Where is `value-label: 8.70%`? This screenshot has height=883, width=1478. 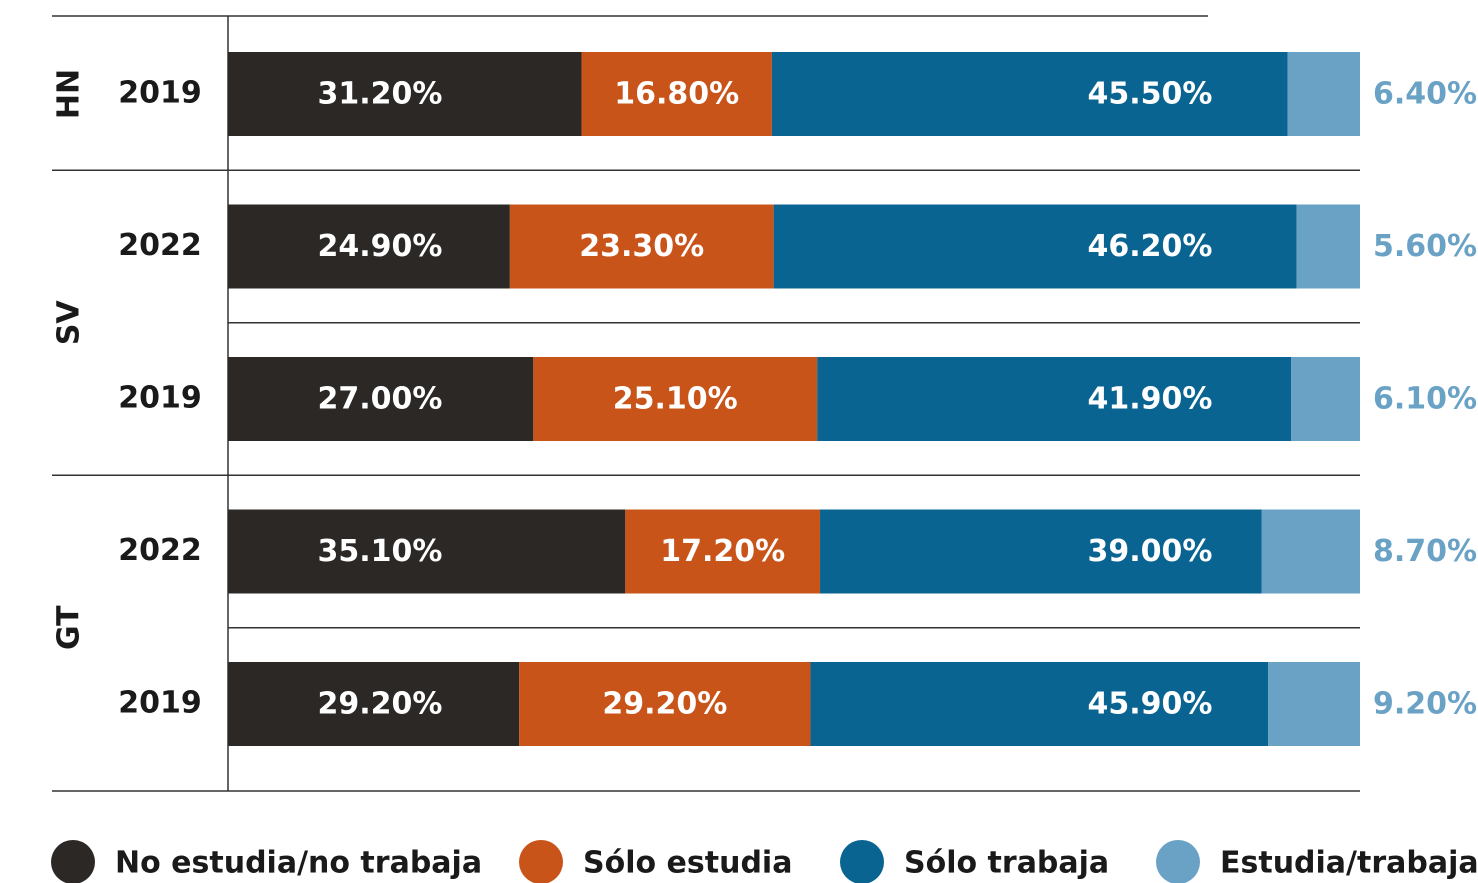 value-label: 8.70% is located at coordinates (1425, 551).